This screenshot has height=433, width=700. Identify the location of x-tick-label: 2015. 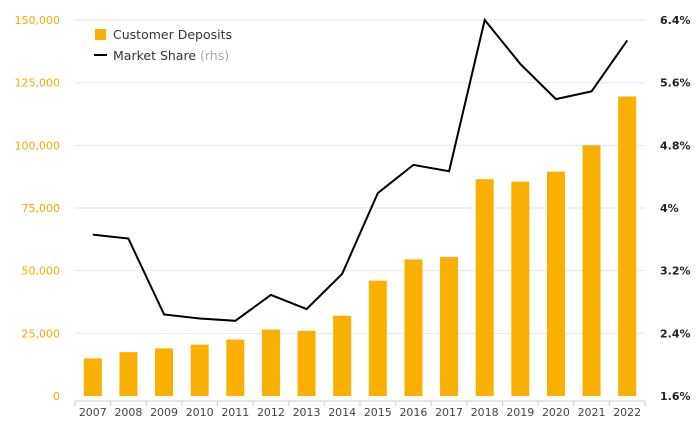
(378, 412).